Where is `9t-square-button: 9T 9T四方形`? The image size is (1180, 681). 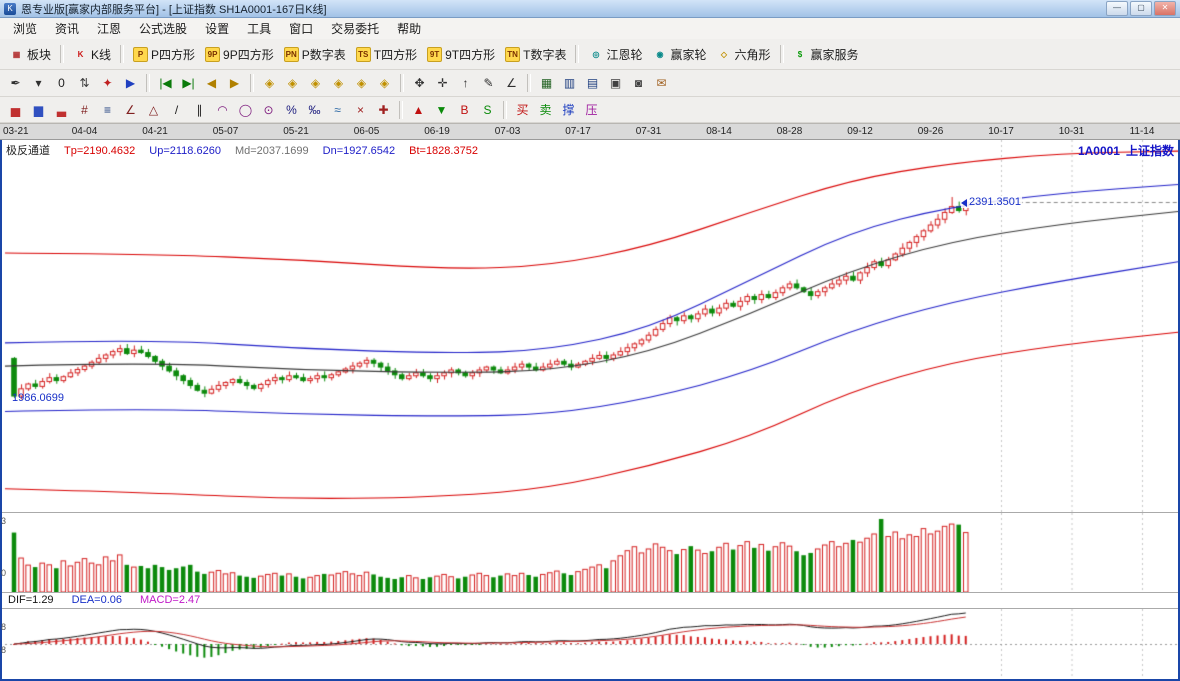 9t-square-button: 9T 9T四方形 is located at coordinates (461, 54).